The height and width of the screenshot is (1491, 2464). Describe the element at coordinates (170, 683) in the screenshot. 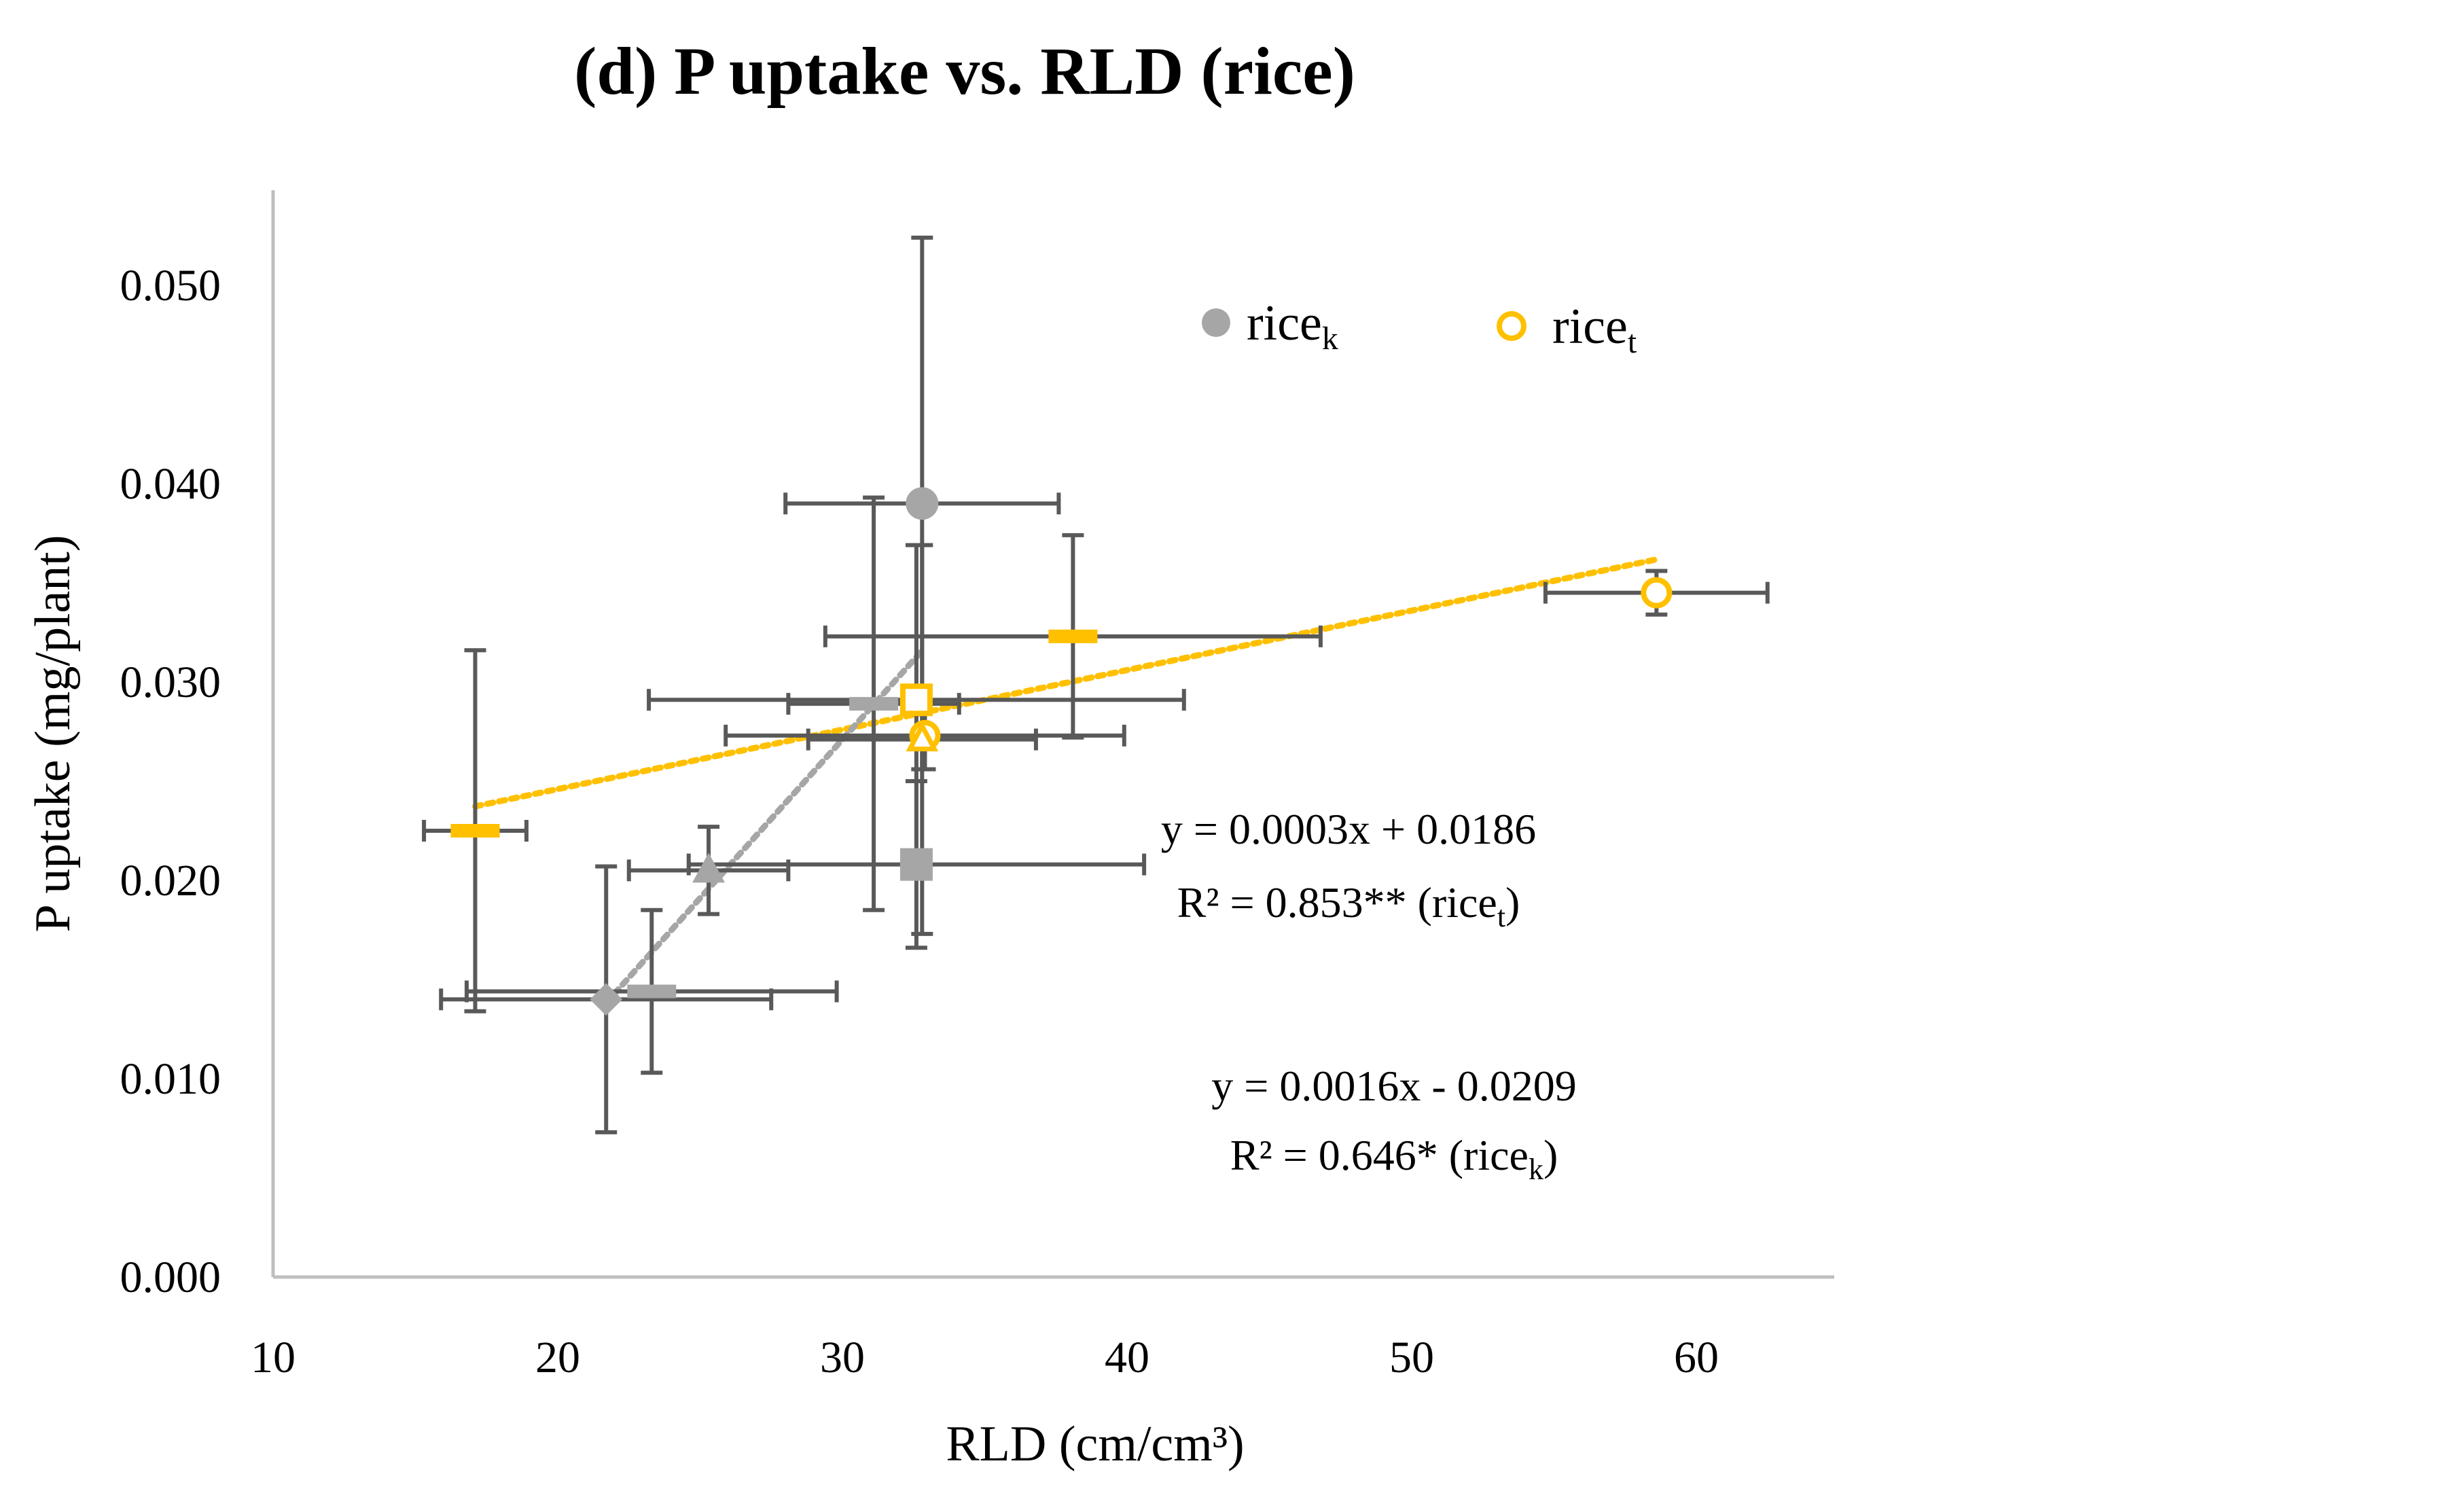

I see `y-tick-label: 0.030` at that location.